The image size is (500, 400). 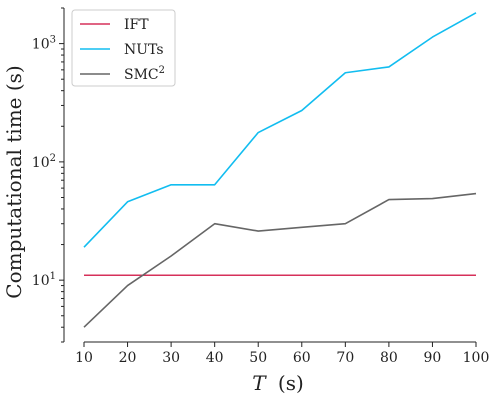 What do you see at coordinates (44, 280) in the screenshot?
I see `y-tick-label: 10¹` at bounding box center [44, 280].